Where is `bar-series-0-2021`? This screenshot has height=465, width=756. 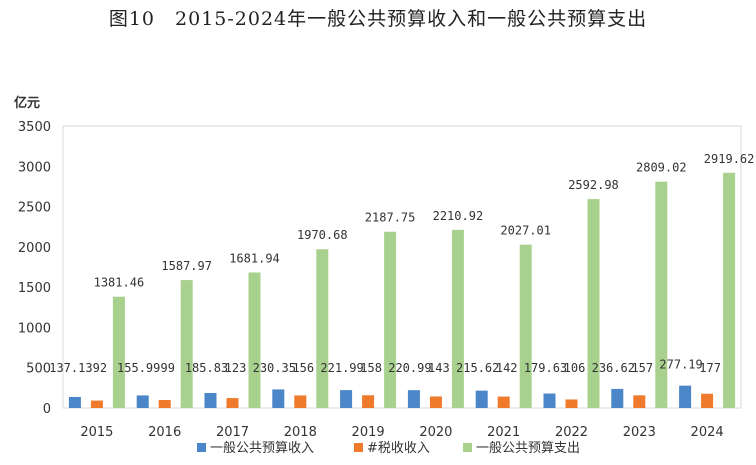 bar-series-0-2021 is located at coordinates (481, 399).